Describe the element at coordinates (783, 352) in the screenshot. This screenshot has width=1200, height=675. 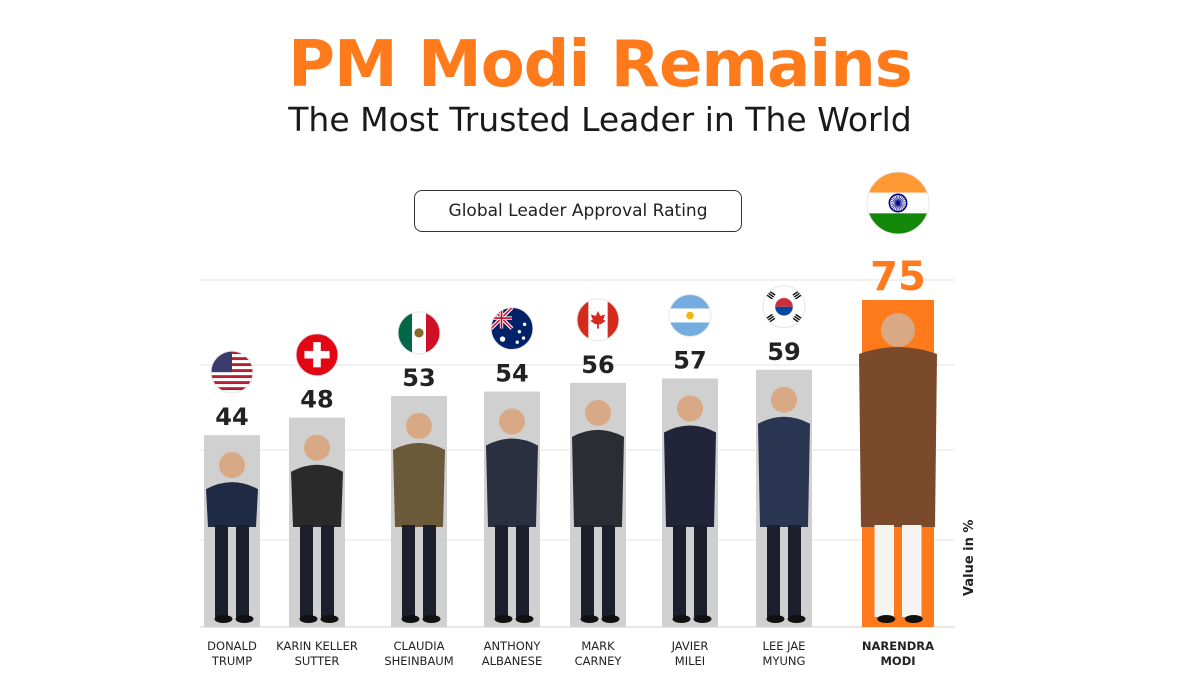
I see `data-label: 59` at that location.